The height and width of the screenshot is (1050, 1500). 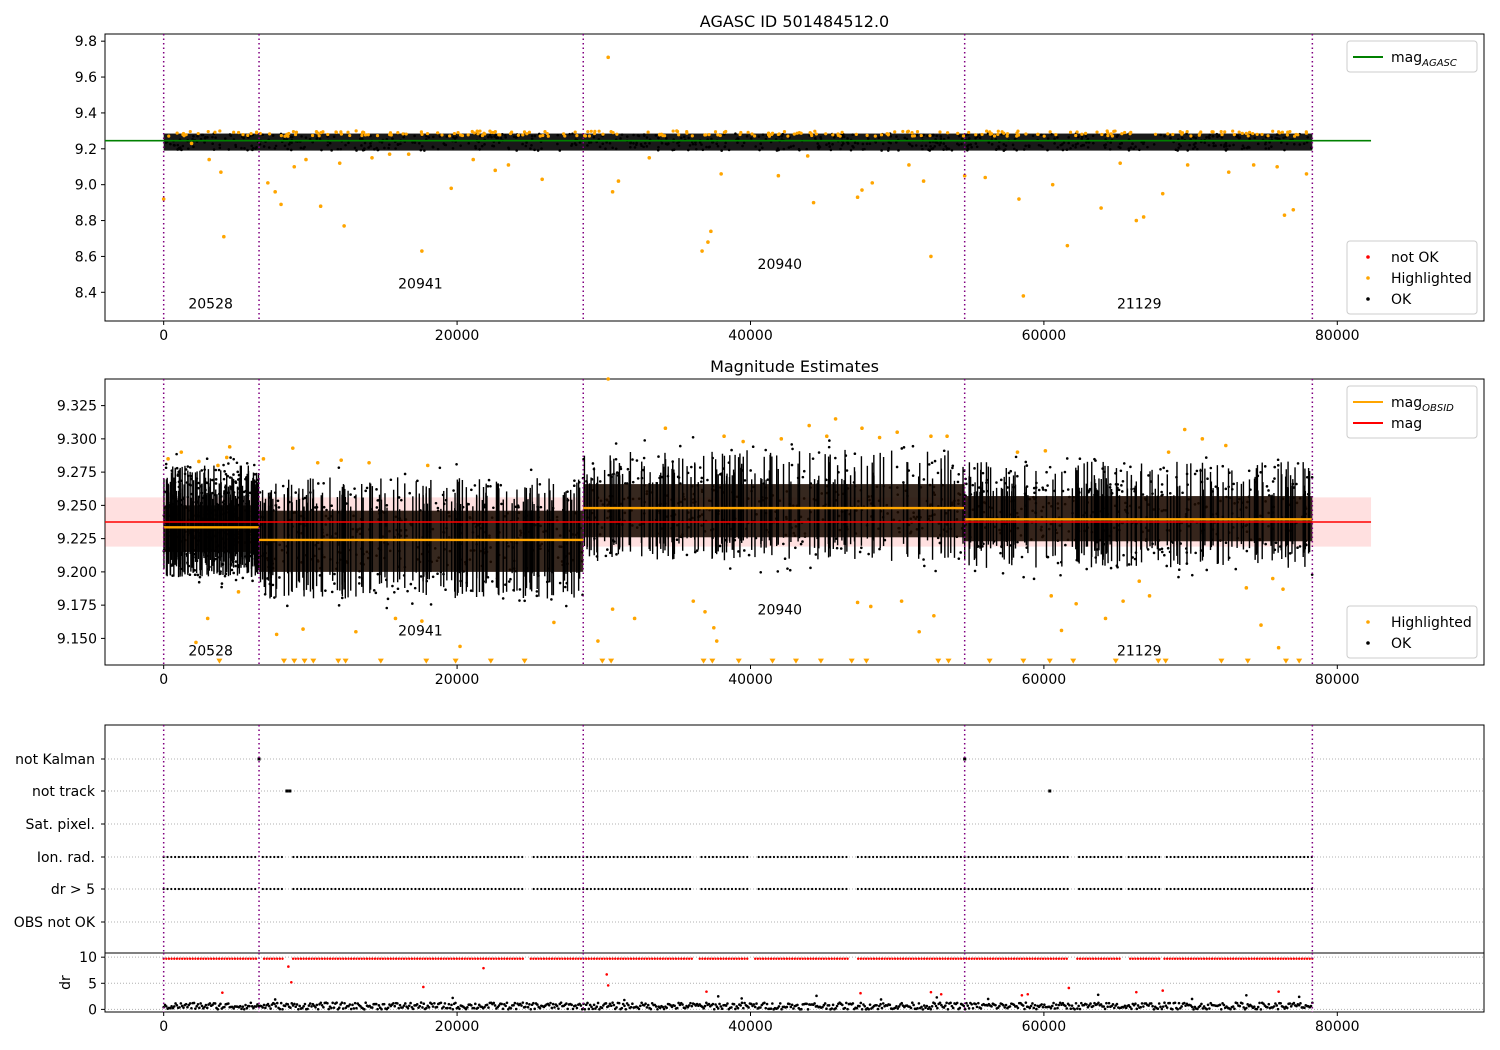 What do you see at coordinates (60, 825) in the screenshot?
I see `flag-category-label: Sat. pixel.` at bounding box center [60, 825].